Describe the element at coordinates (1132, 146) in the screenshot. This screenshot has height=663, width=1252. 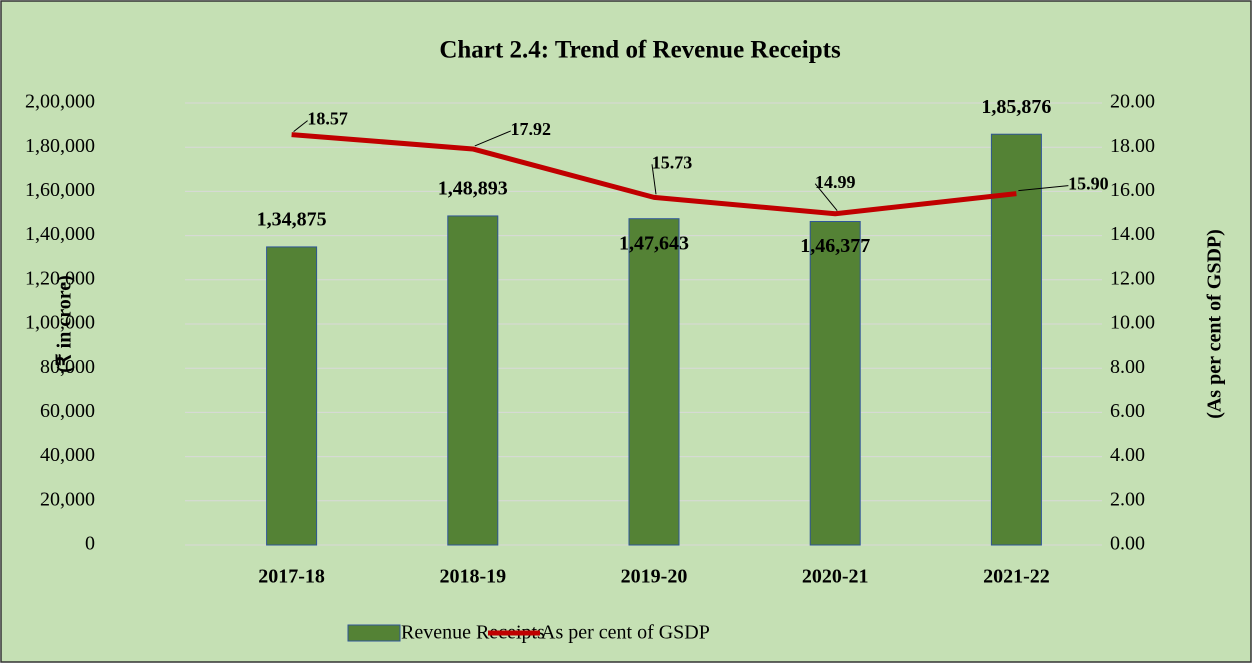
I see `y2-tick-label: 18.00` at that location.